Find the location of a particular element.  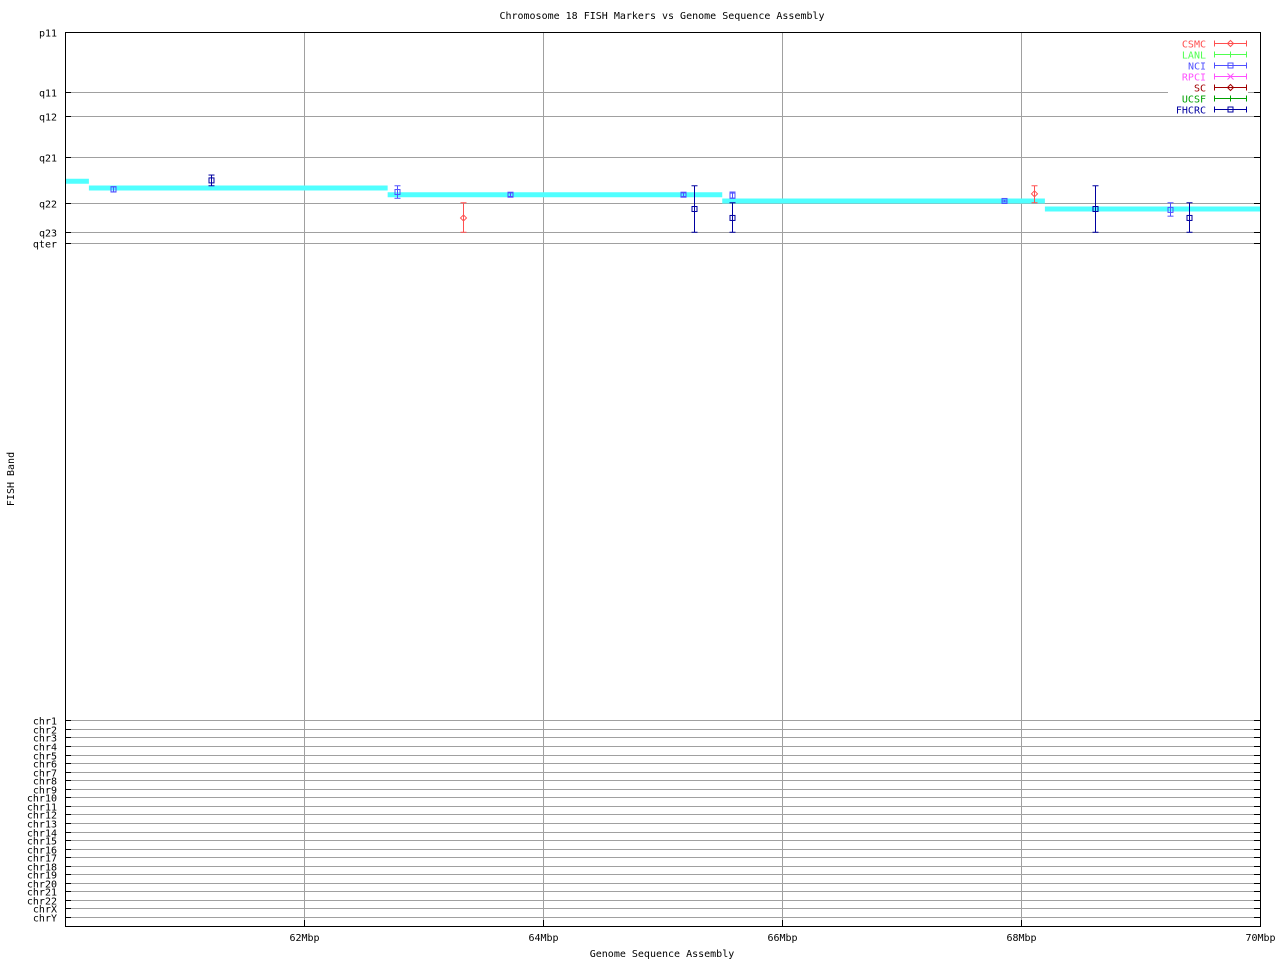

x-tick-label: 64Mbp is located at coordinates (543, 938).